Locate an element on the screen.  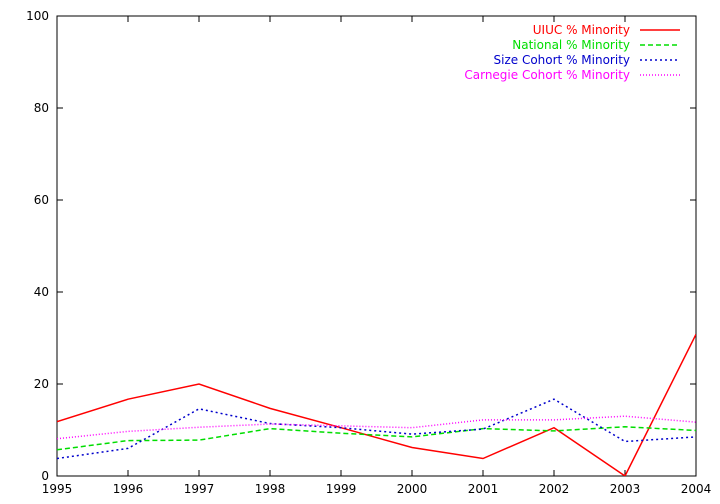
legend-label: Size Cohort % Minority is located at coordinates (562, 60).